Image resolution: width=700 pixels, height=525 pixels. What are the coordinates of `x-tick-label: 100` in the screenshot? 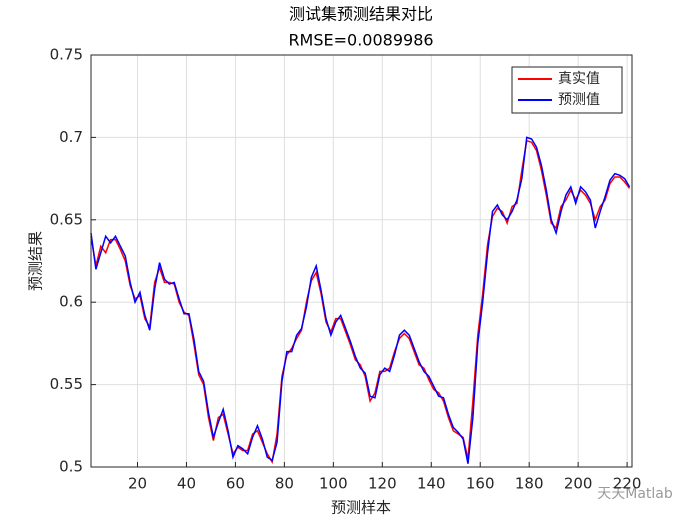 It's located at (333, 484).